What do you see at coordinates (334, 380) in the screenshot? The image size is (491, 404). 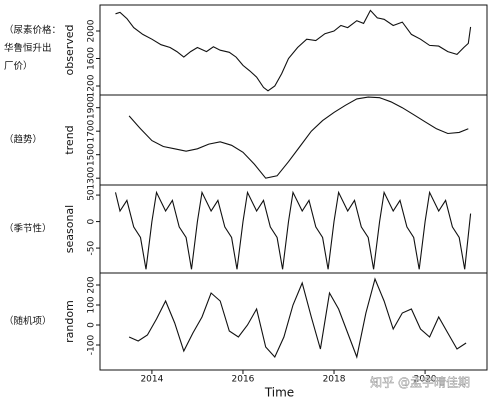 I see `x-tick-label: 2018` at bounding box center [334, 380].